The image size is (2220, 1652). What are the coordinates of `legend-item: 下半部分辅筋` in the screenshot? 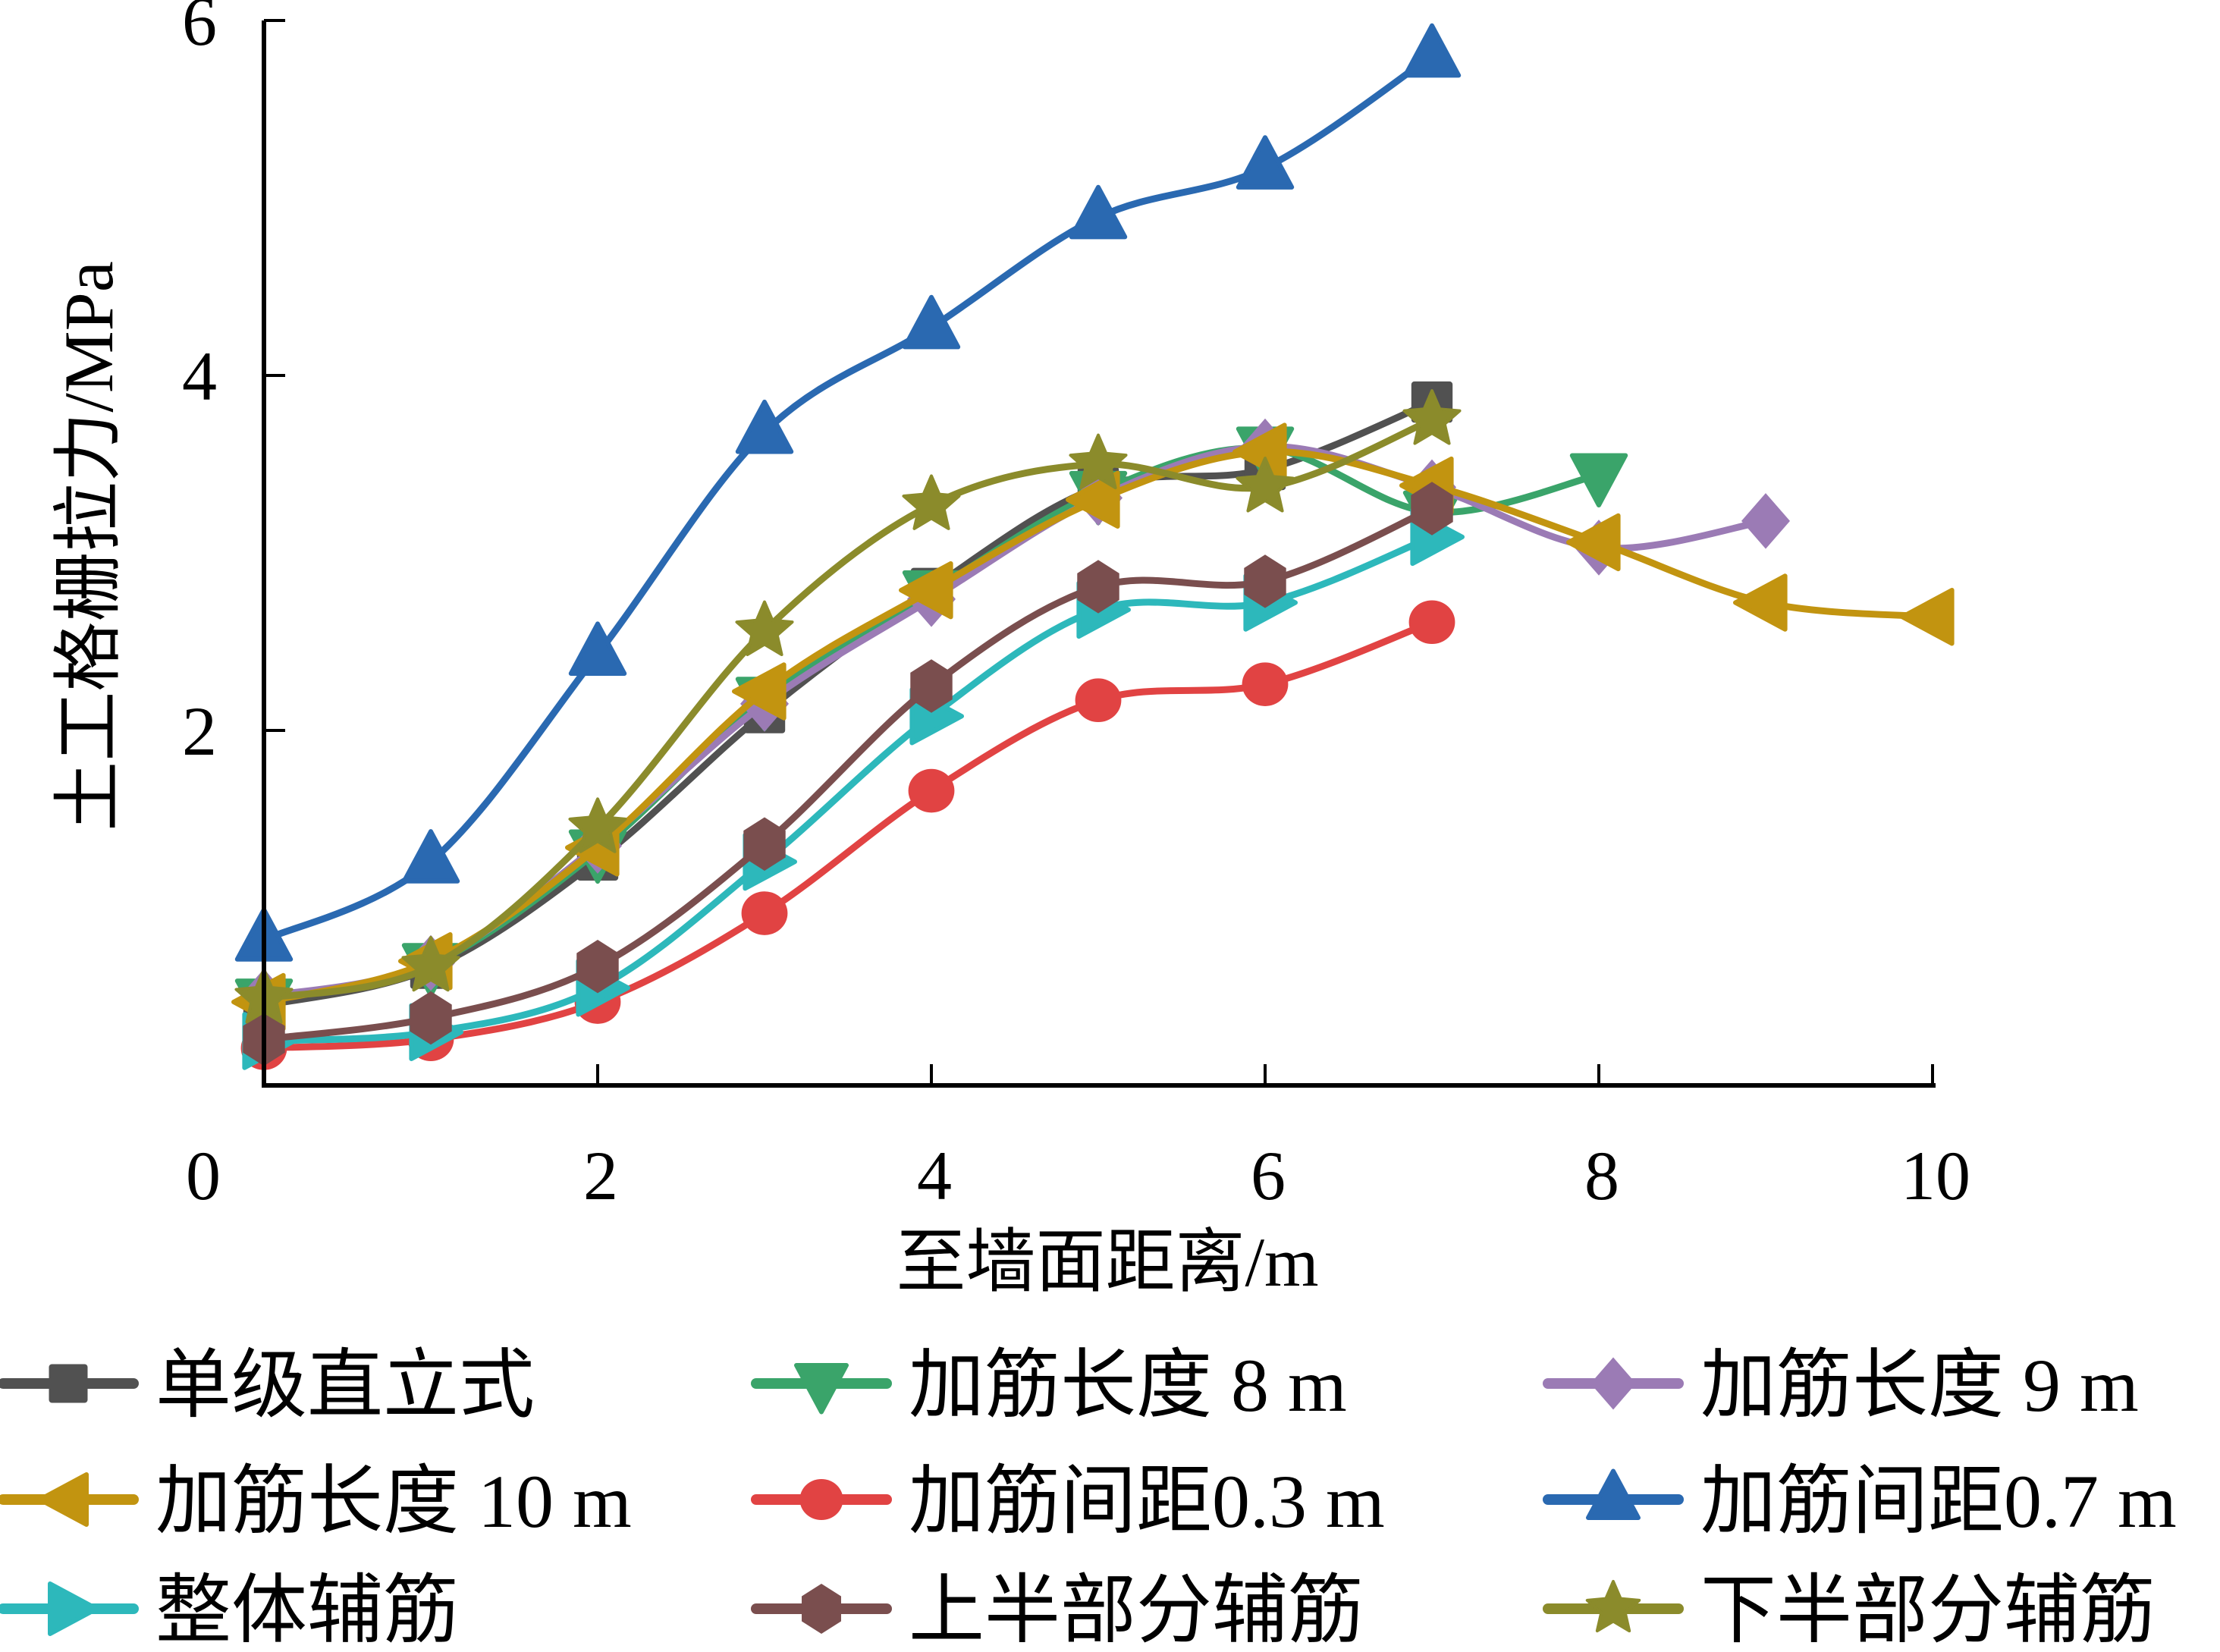 It's located at (1849, 1611).